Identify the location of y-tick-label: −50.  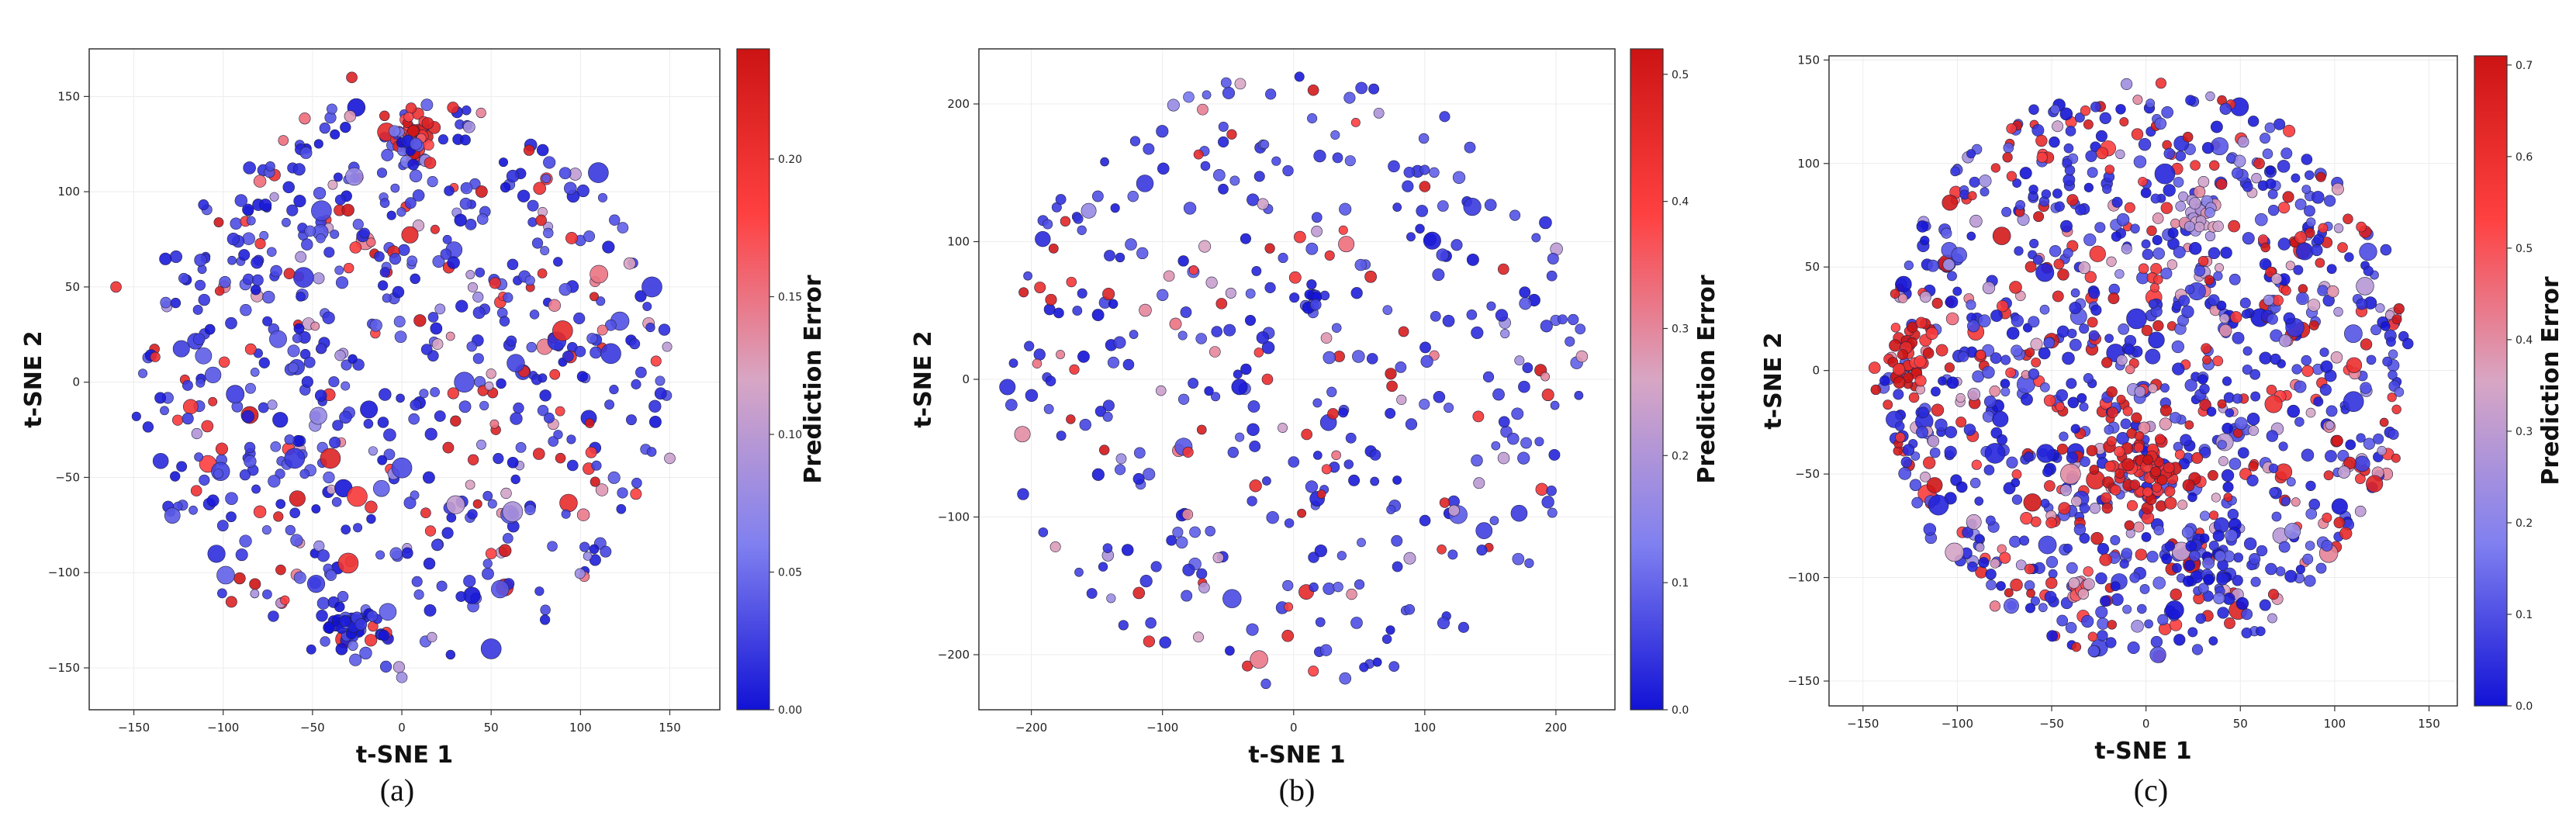
(67, 477).